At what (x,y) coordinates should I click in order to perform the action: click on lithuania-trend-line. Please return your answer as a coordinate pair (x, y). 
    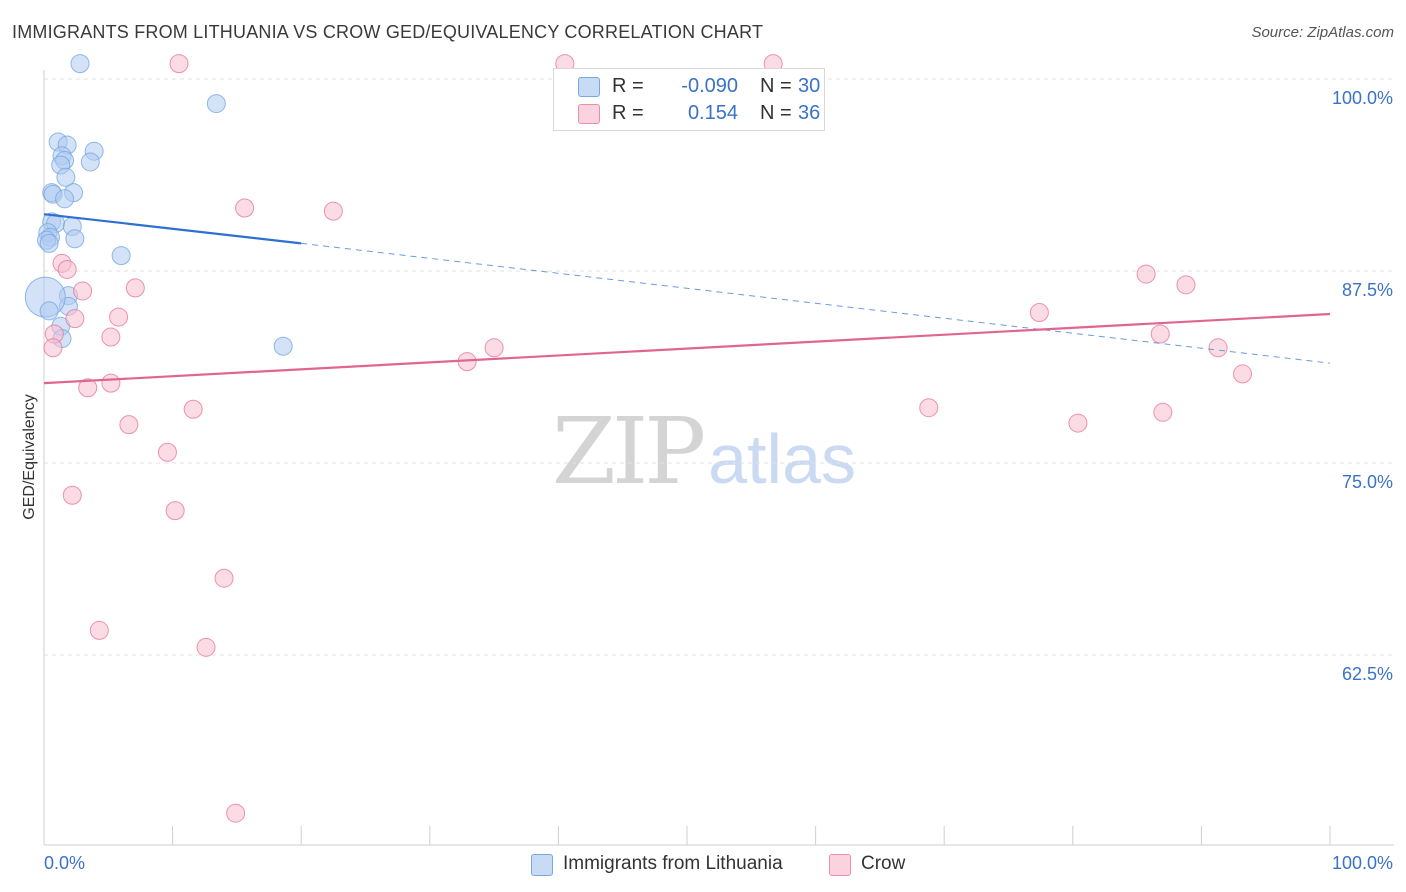
    Looking at the image, I should click on (172, 229).